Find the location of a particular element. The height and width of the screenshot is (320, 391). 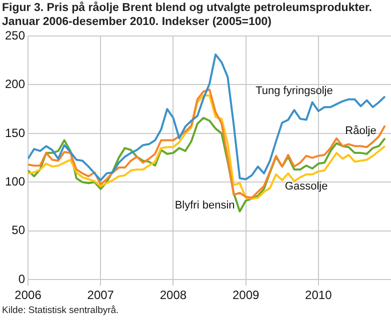

y-tick-label: 100 is located at coordinates (15, 181).